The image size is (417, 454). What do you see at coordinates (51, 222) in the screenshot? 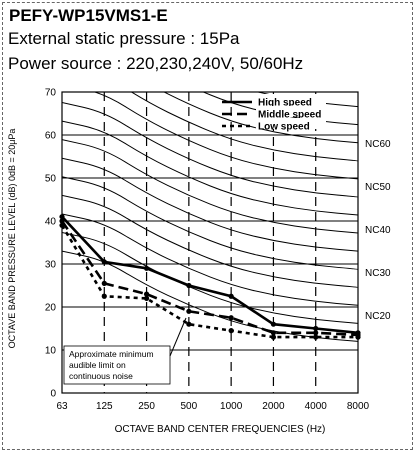
I see `y-tick-label: 40` at bounding box center [51, 222].